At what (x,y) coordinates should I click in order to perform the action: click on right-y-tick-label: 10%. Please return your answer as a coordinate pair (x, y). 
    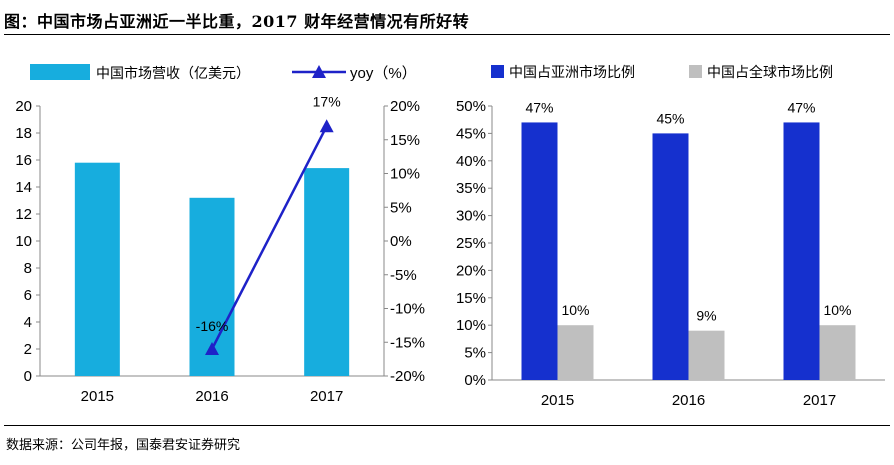
    Looking at the image, I should click on (405, 174).